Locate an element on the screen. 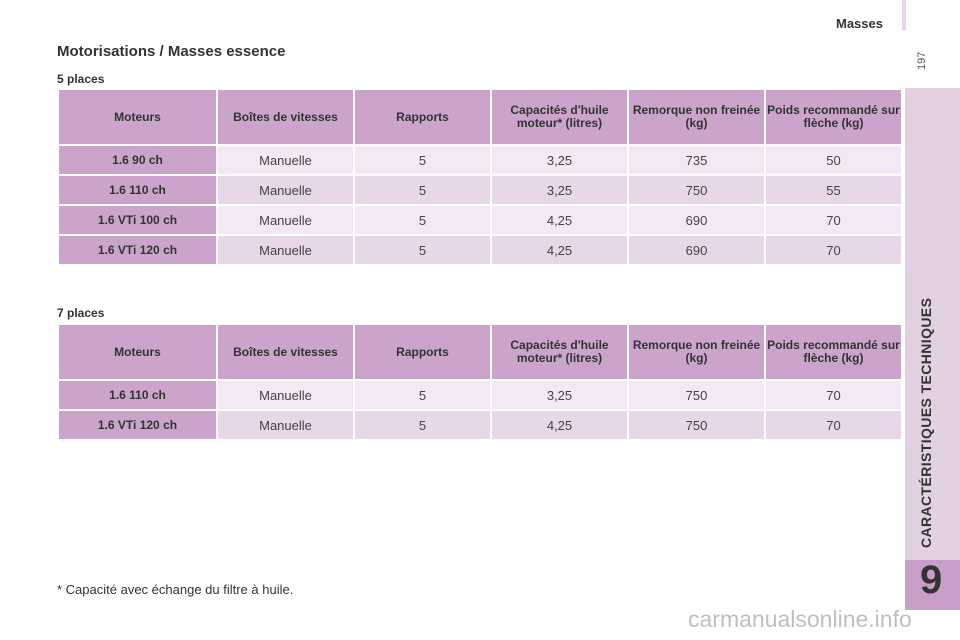 The width and height of the screenshot is (960, 640). section-title: Motorisations / Masses essence is located at coordinates (171, 51).